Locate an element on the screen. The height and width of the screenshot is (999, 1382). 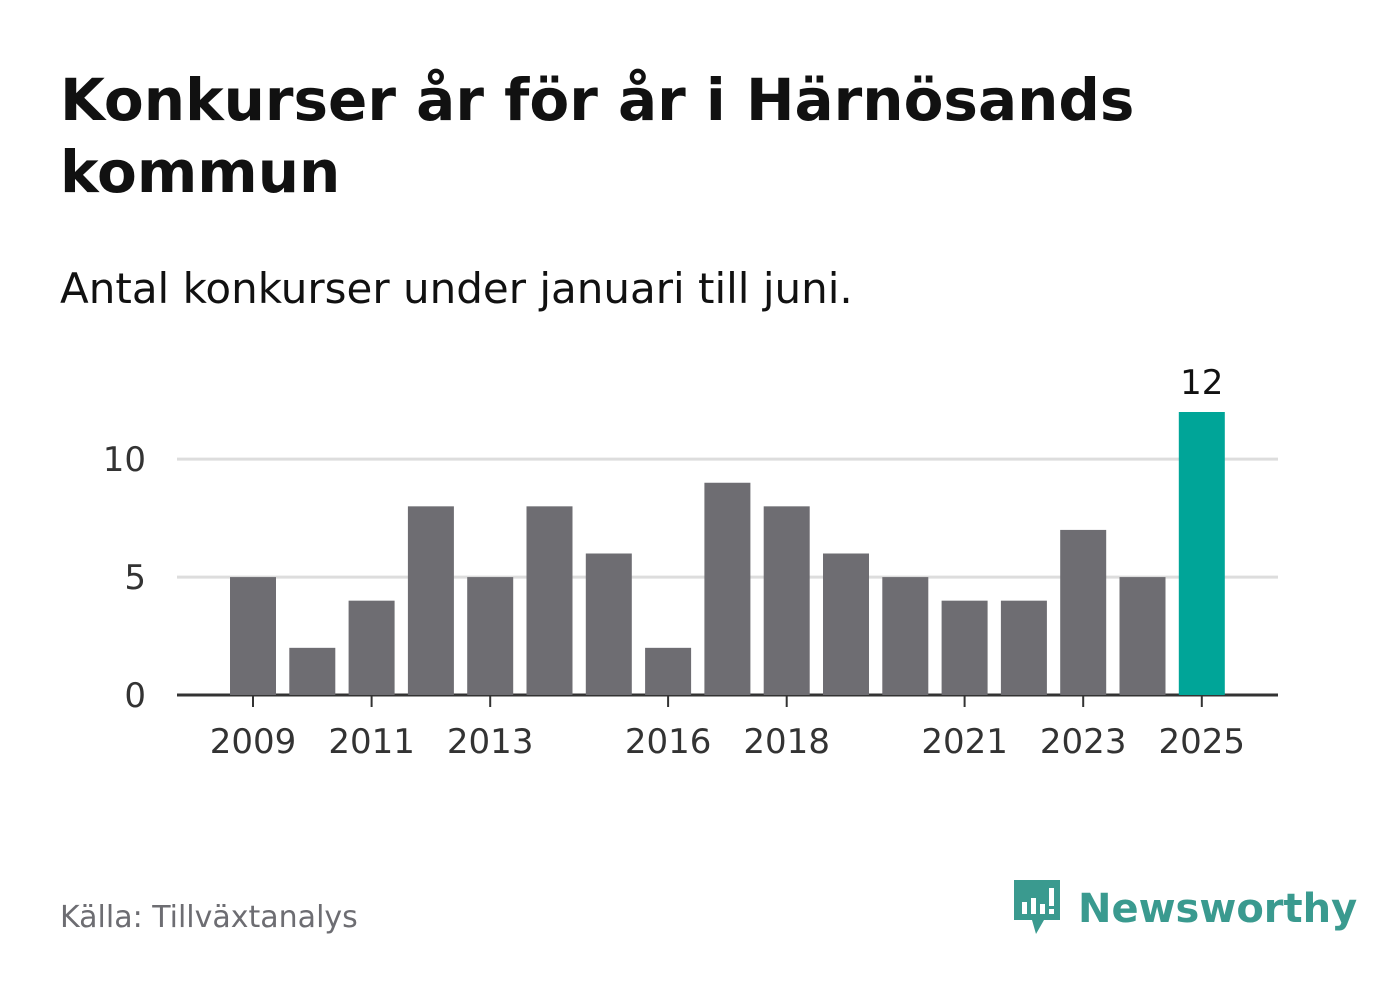
x-tick-label: 2023 is located at coordinates (1083, 742).